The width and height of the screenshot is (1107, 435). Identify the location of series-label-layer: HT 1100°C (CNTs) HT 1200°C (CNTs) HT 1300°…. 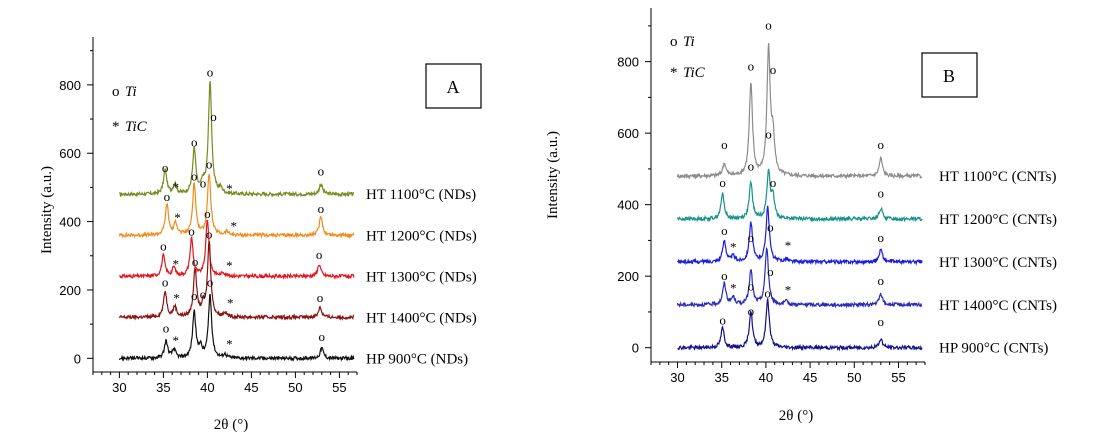
(998, 263).